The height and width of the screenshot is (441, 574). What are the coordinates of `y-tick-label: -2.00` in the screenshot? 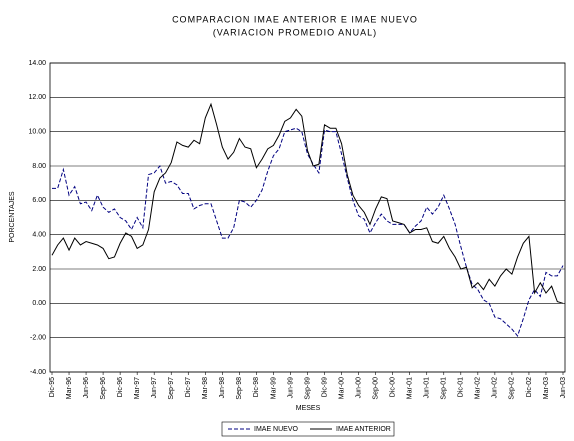 It's located at (38, 338).